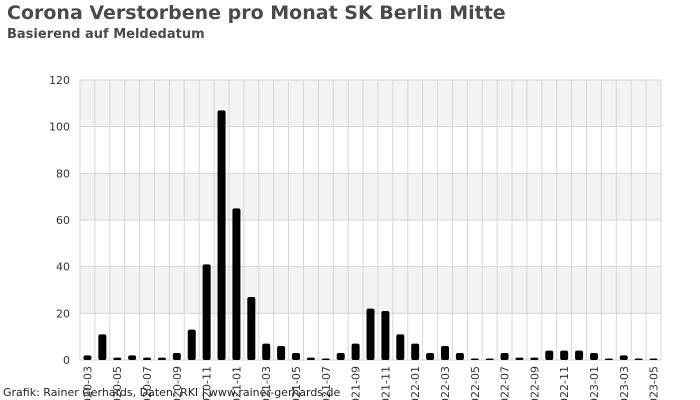 The width and height of the screenshot is (700, 400). I want to click on y-tick-label: 80, so click(63, 173).